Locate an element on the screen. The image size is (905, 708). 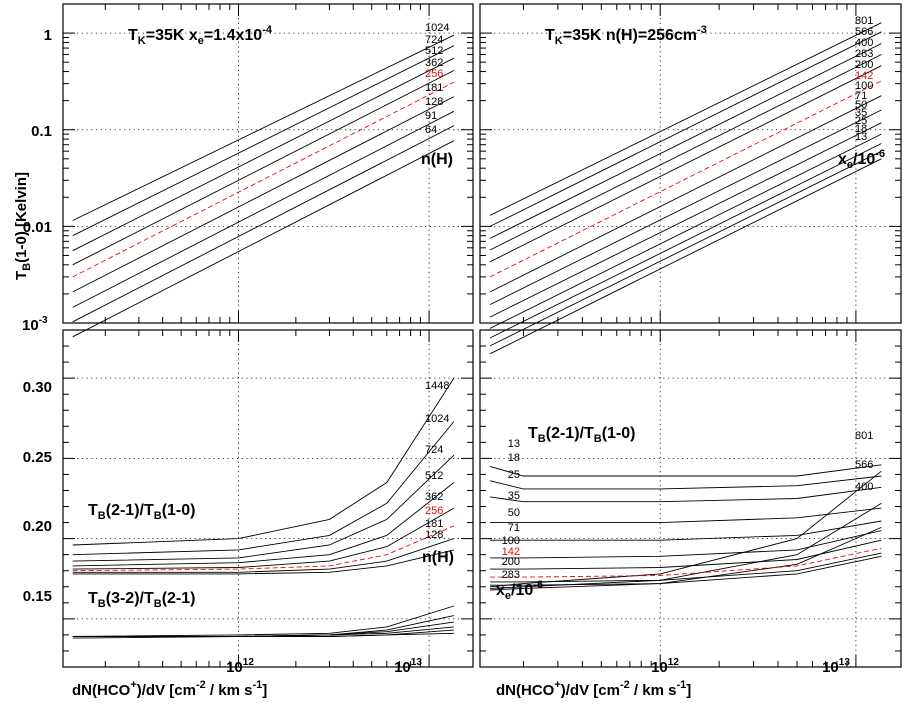
y-tick-label: 0.1 is located at coordinates (41, 131).